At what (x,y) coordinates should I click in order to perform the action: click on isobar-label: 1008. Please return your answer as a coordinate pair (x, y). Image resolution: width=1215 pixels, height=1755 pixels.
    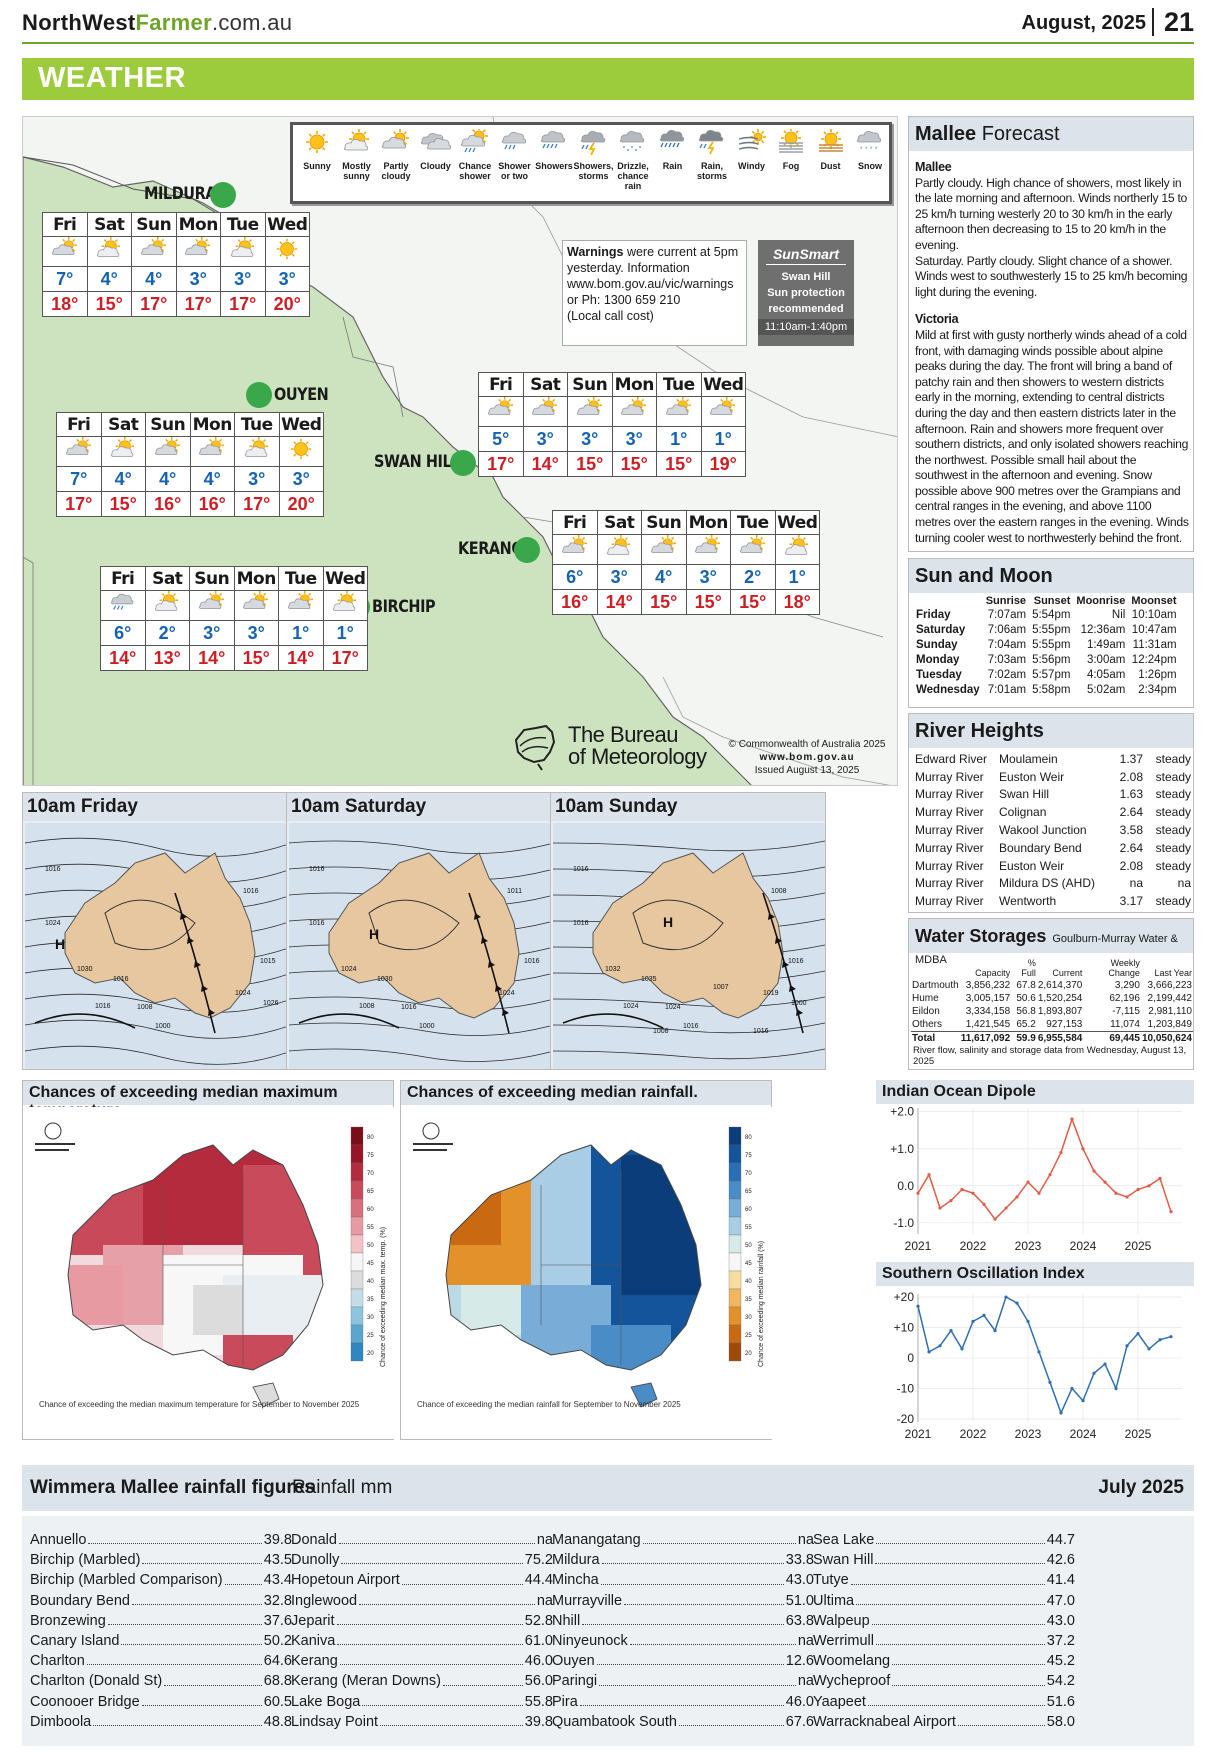
    Looking at the image, I should click on (145, 1007).